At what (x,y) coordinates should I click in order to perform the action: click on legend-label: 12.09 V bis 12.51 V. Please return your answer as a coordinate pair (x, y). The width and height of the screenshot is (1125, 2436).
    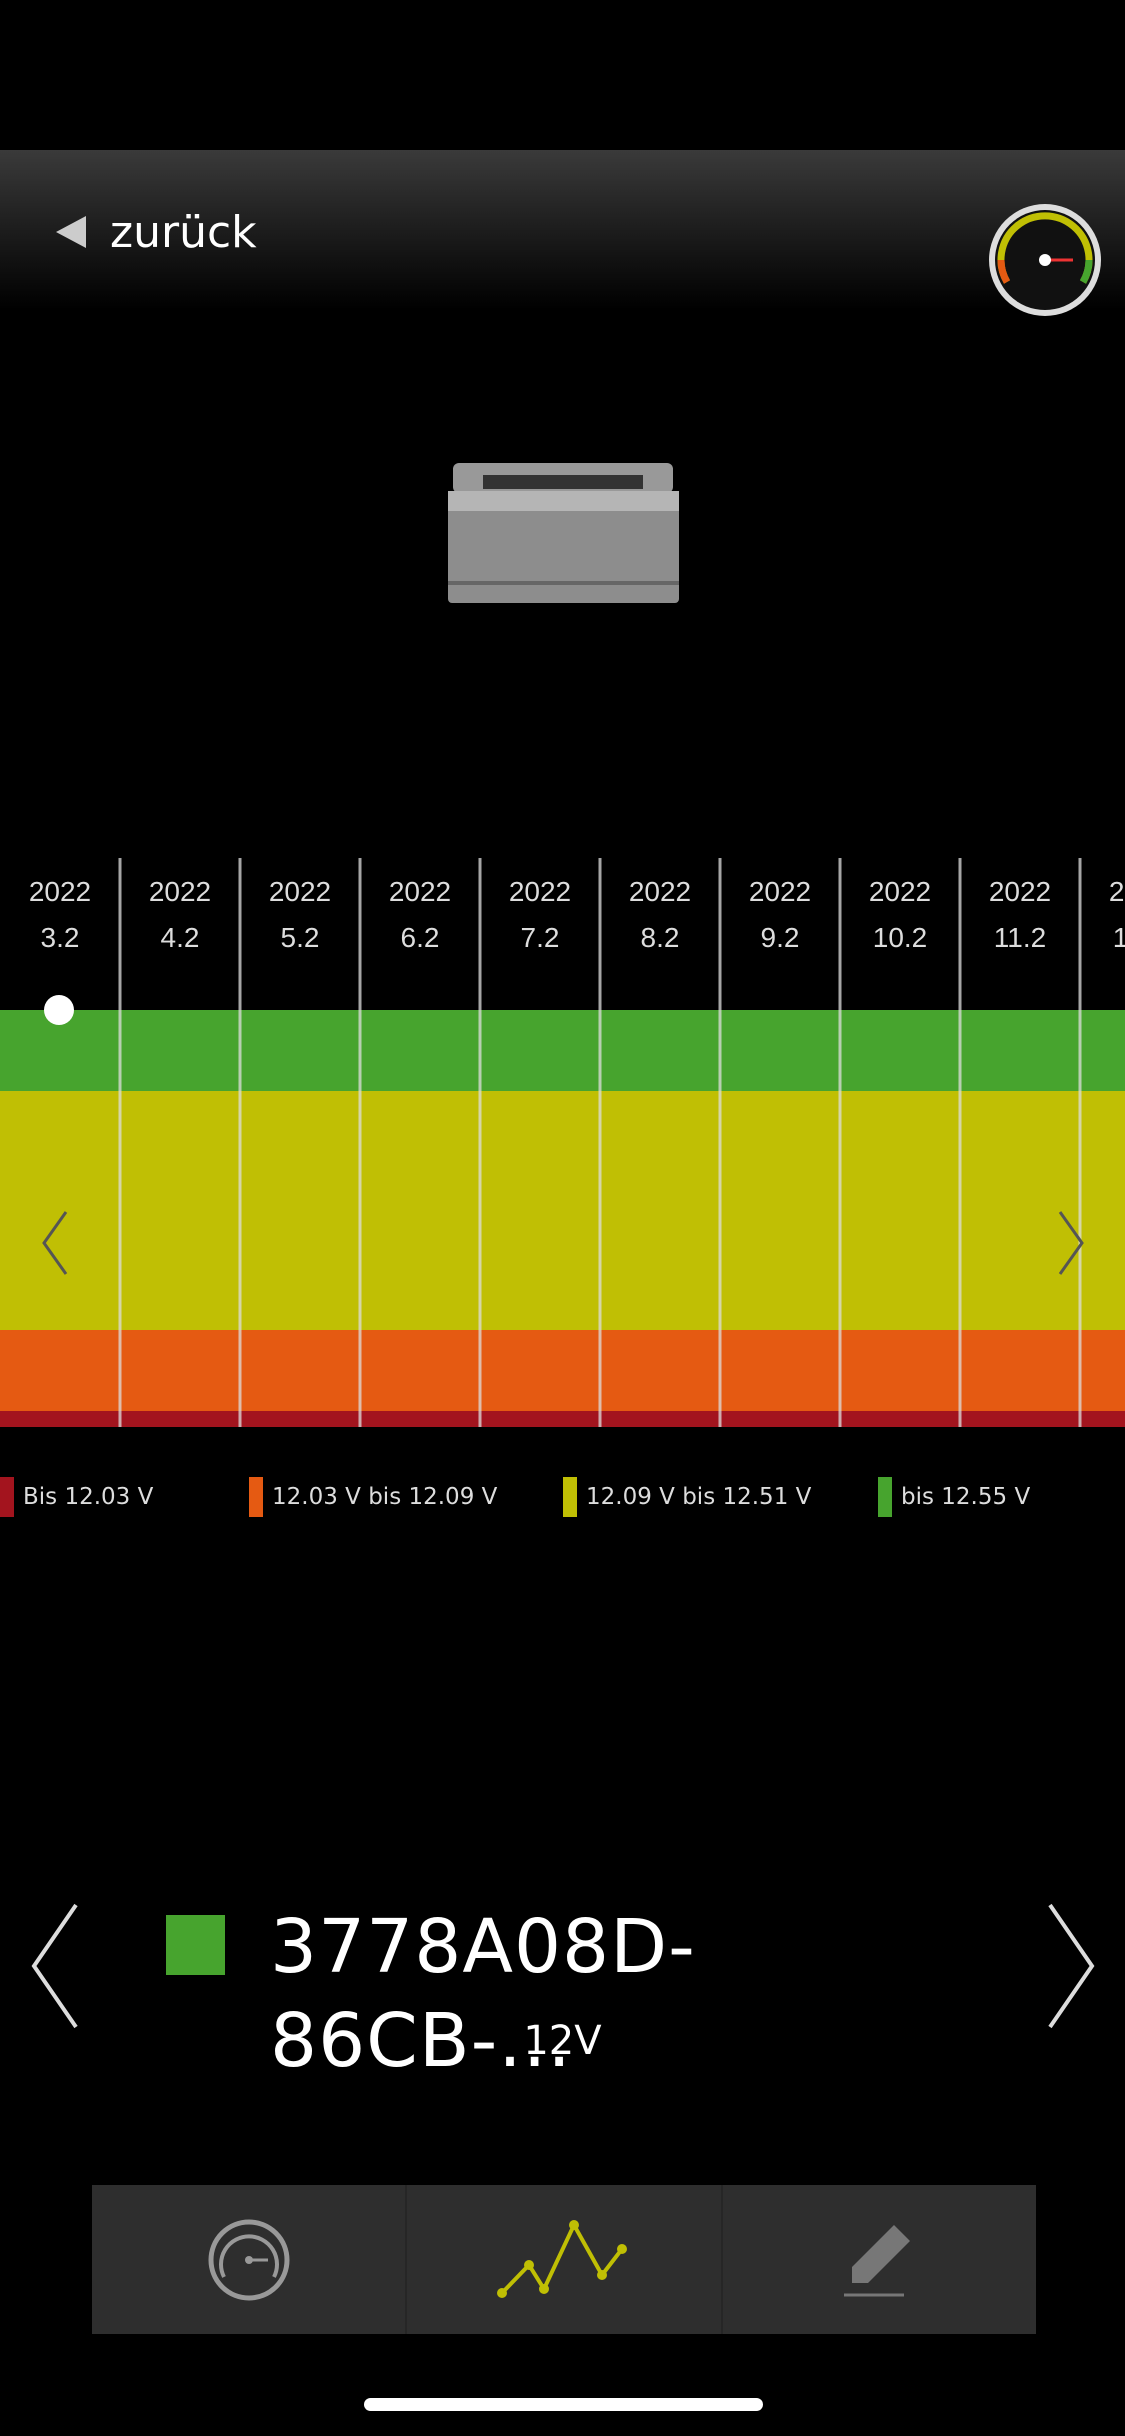
    Looking at the image, I should click on (699, 1497).